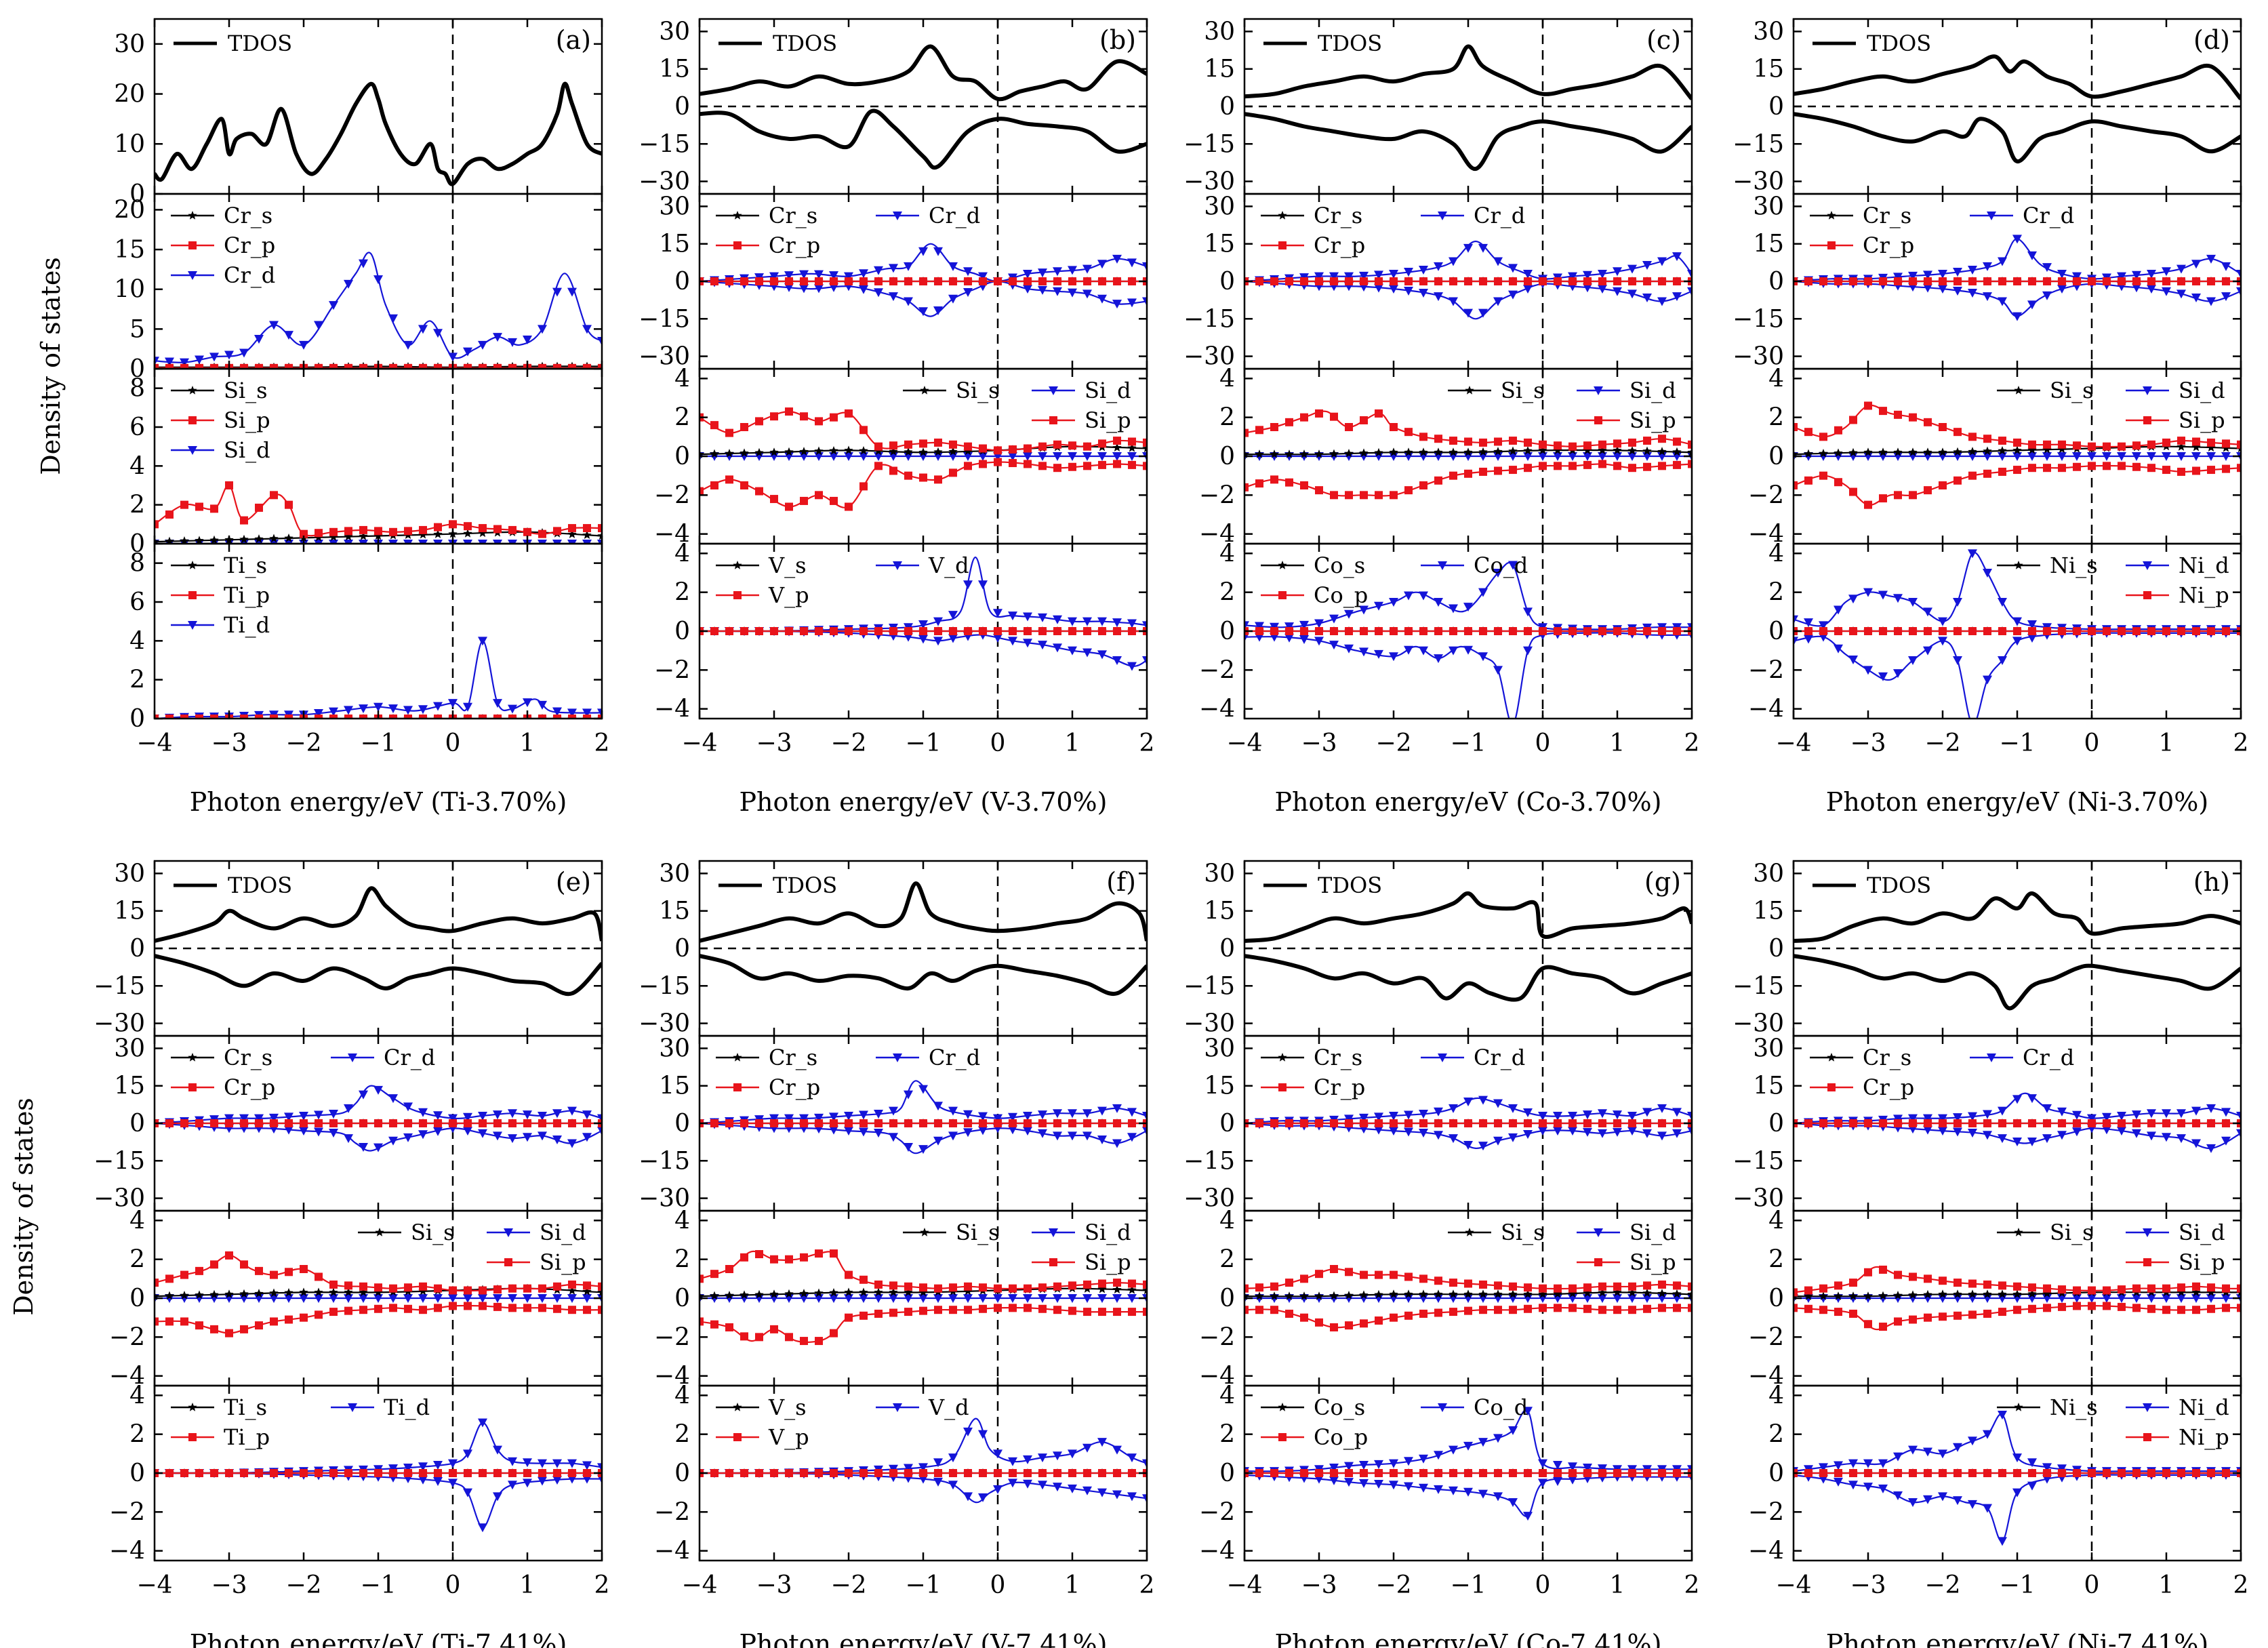 This screenshot has width=2268, height=1648. What do you see at coordinates (672, 670) in the screenshot?
I see `y-tick-label: −2` at bounding box center [672, 670].